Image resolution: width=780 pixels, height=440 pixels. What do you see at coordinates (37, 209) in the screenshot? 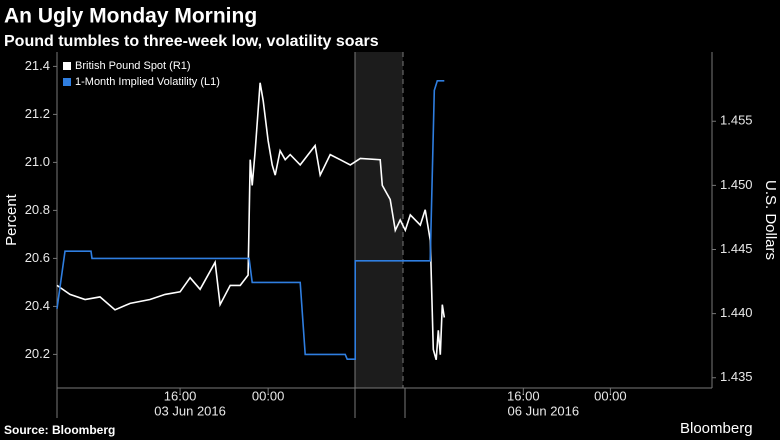
I see `y-tick-label: 20.8` at bounding box center [37, 209].